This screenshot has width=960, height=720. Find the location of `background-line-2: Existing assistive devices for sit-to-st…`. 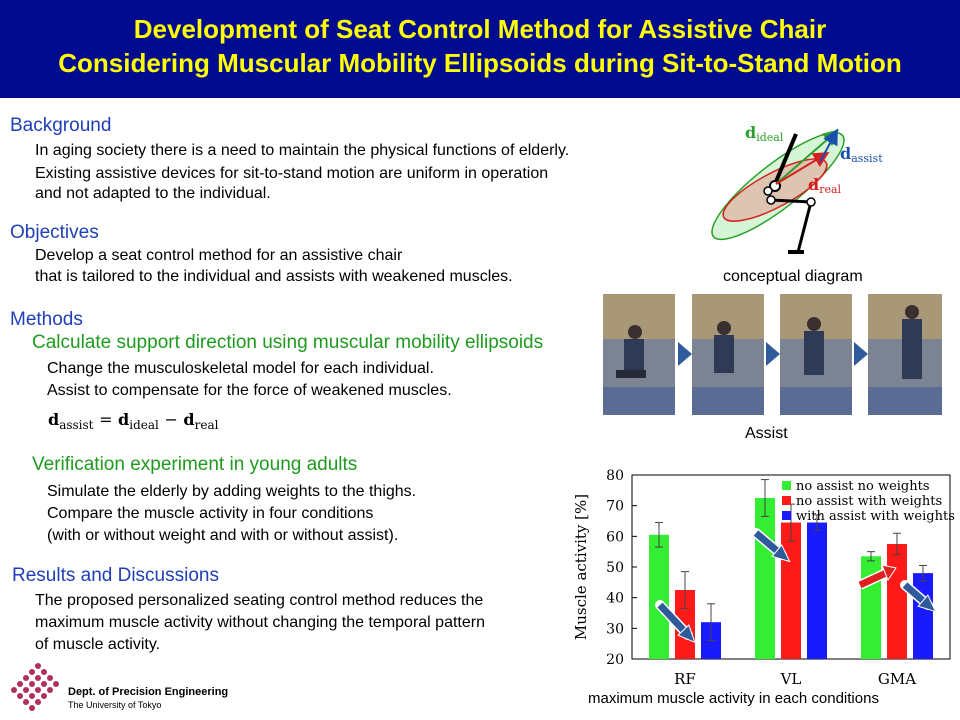

background-line-2: Existing assistive devices for sit-to-st… is located at coordinates (292, 173).